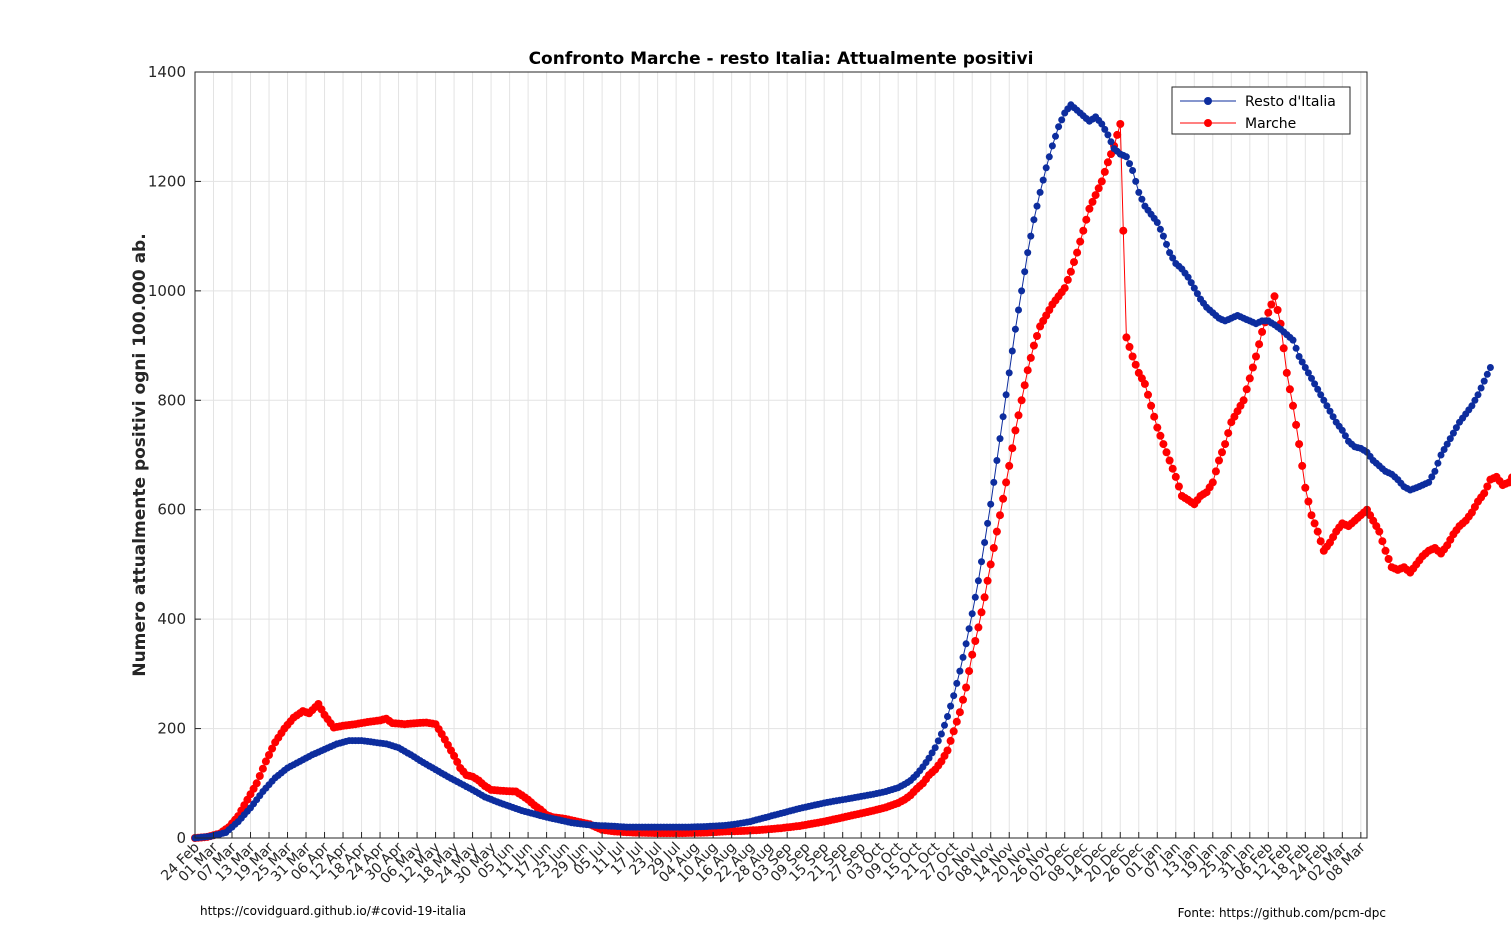 The width and height of the screenshot is (1511, 942). I want to click on y-tick-label: 1400, so click(167, 72).